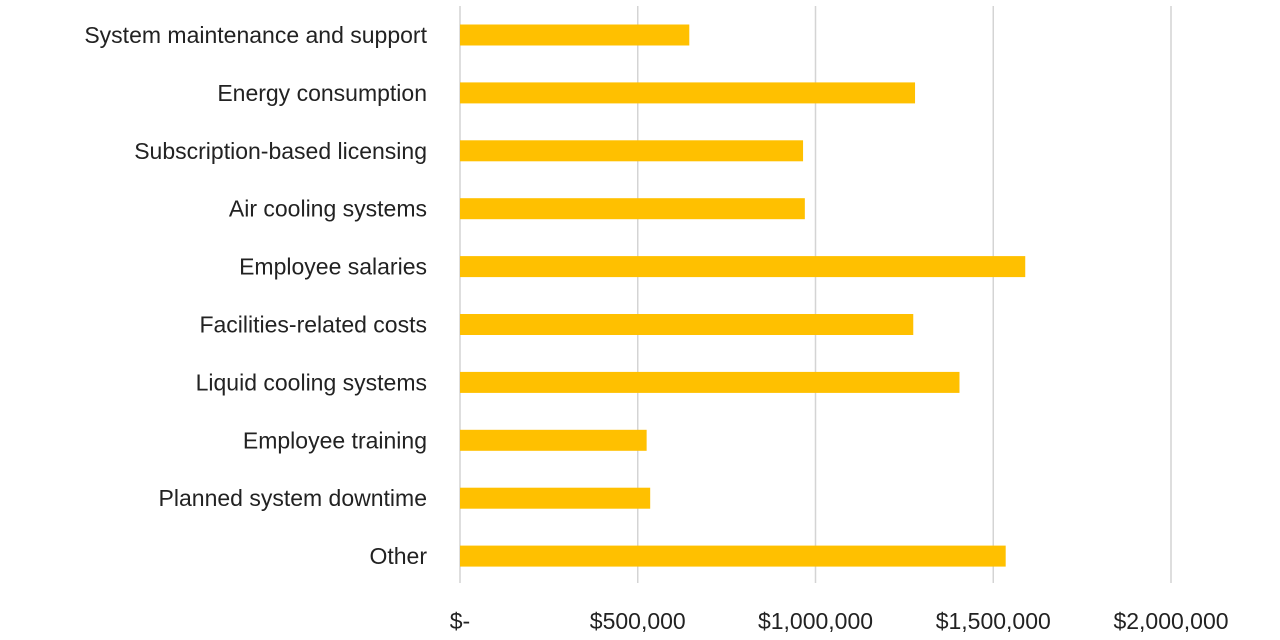 The width and height of the screenshot is (1280, 640). What do you see at coordinates (815, 621) in the screenshot?
I see `x-tick-label: $1,000,000` at bounding box center [815, 621].